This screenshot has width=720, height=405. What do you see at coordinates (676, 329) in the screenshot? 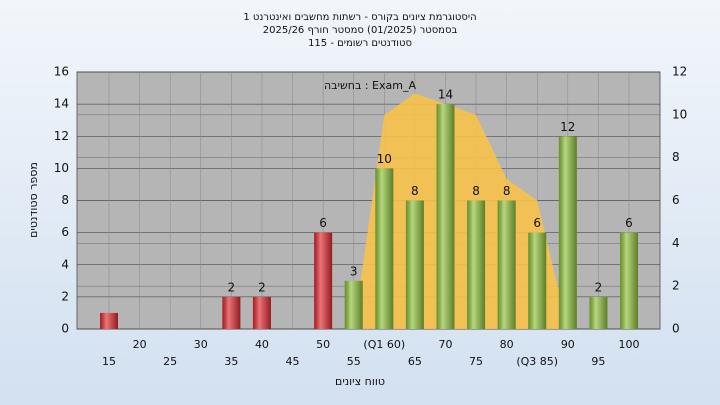
I see `y2-tick-label: 0` at bounding box center [676, 329].